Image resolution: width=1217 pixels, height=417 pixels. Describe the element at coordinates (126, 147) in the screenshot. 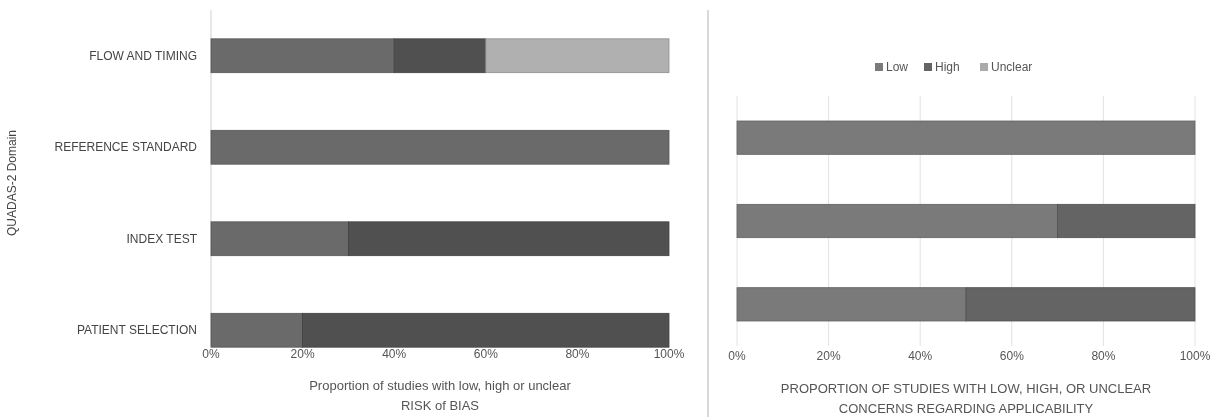

I see `y-tick-label: REFERENCE STANDARD` at that location.